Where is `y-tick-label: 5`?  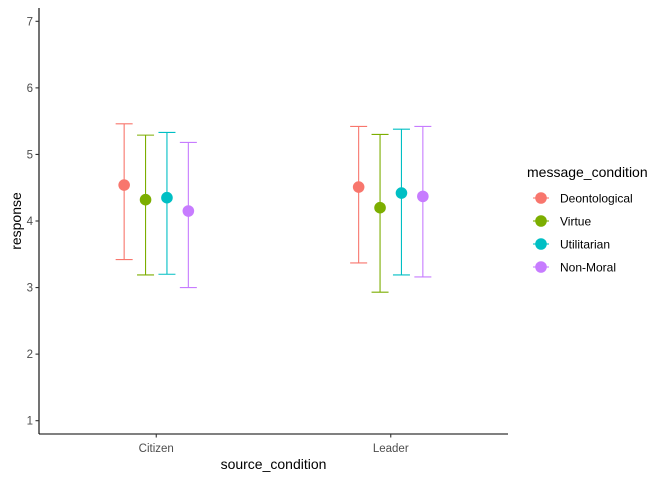 y-tick-label: 5 is located at coordinates (30, 155).